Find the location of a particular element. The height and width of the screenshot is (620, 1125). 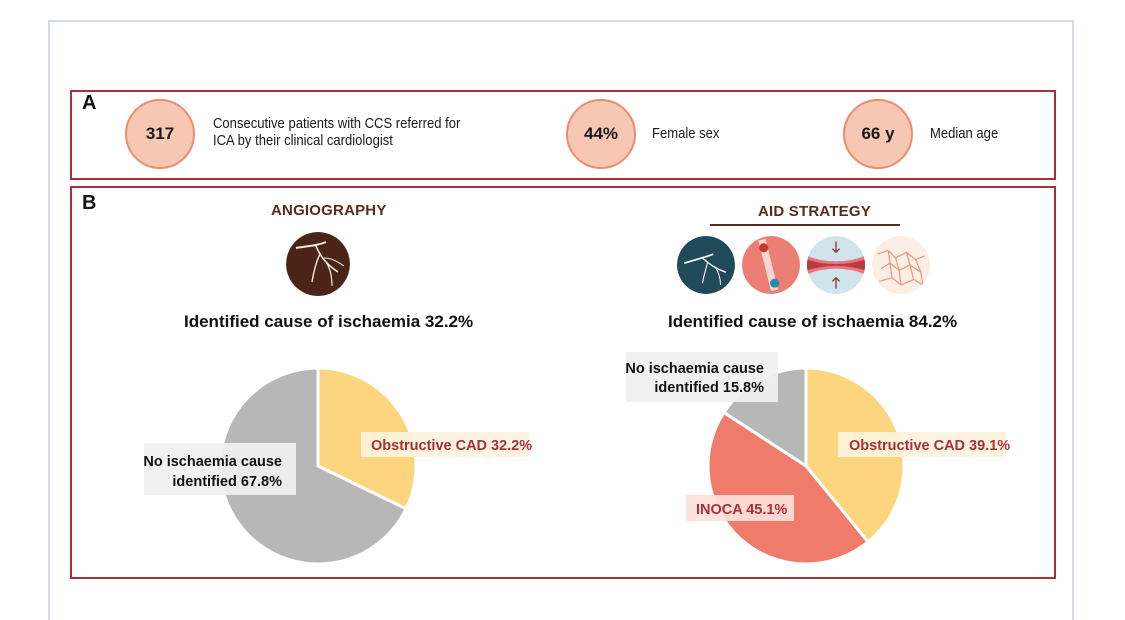

left-obstructive-label-group: Obstructive CAD 32.2% is located at coordinates (446, 444).